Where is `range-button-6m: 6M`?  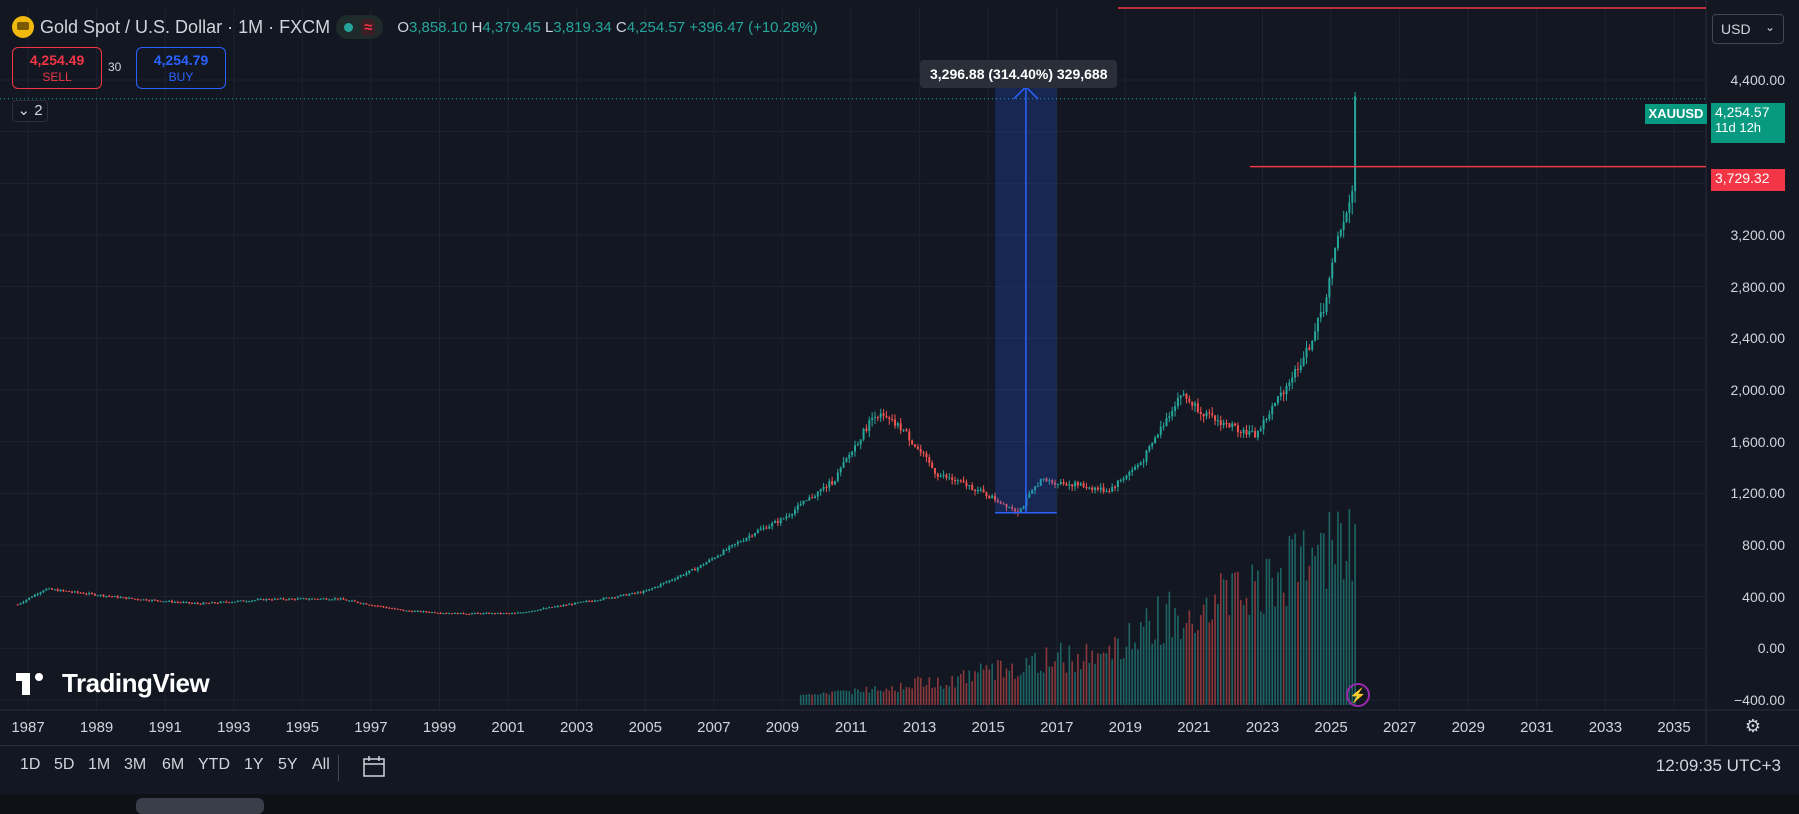 range-button-6m: 6M is located at coordinates (173, 764).